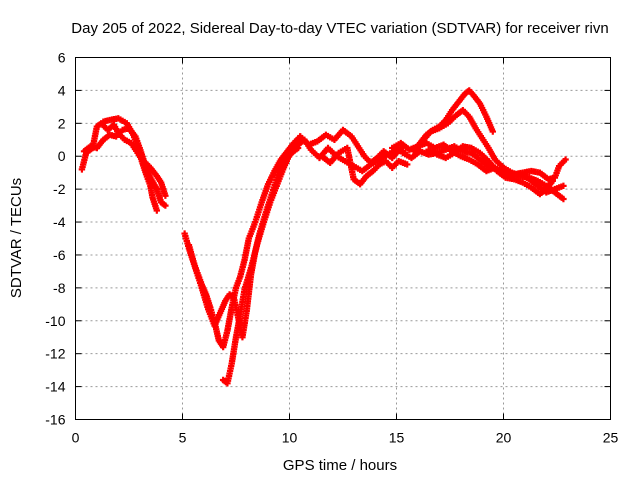  I want to click on series-sat-f, so click(262, 262).